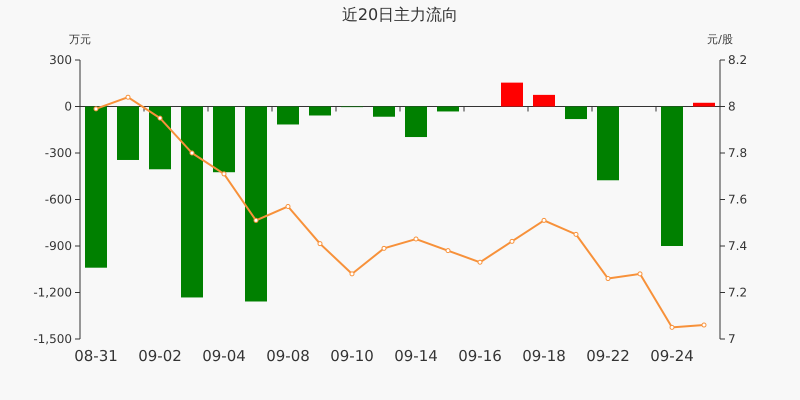 The image size is (800, 400). I want to click on x-tick-label: 09-16, so click(480, 356).